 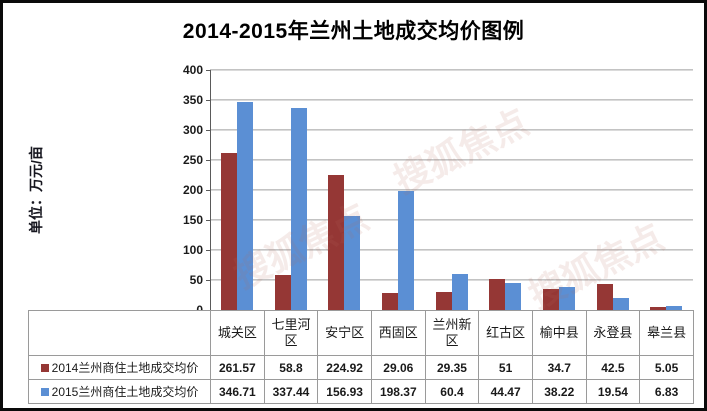 I want to click on category-header-cell: 永登县, so click(x=613, y=333).